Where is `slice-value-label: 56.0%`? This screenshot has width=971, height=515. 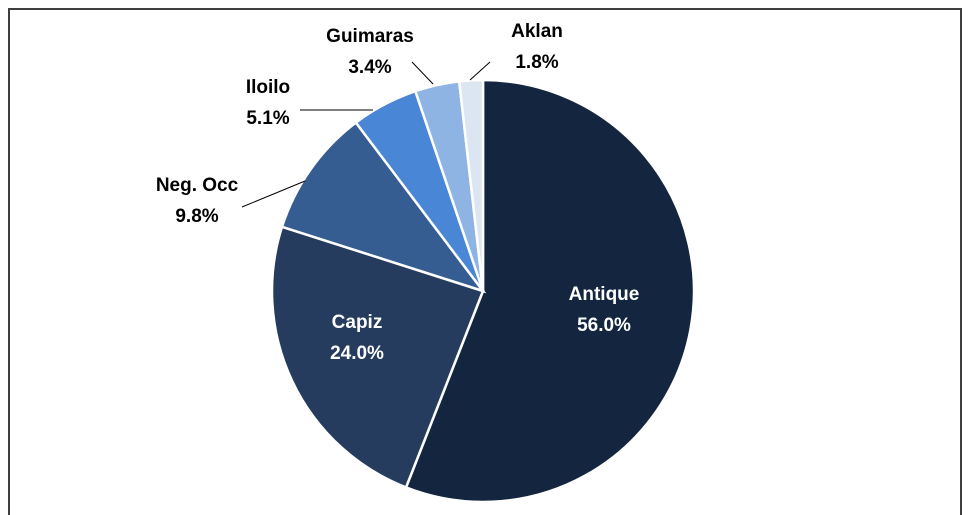 slice-value-label: 56.0% is located at coordinates (604, 325).